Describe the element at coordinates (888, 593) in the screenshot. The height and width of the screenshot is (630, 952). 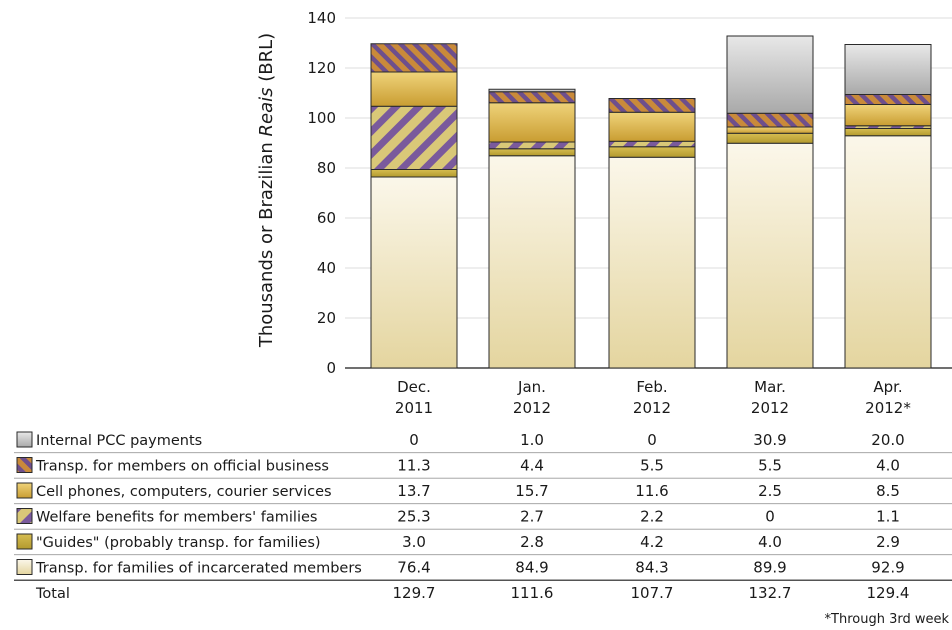
I see `total-cell: 129.4` at that location.